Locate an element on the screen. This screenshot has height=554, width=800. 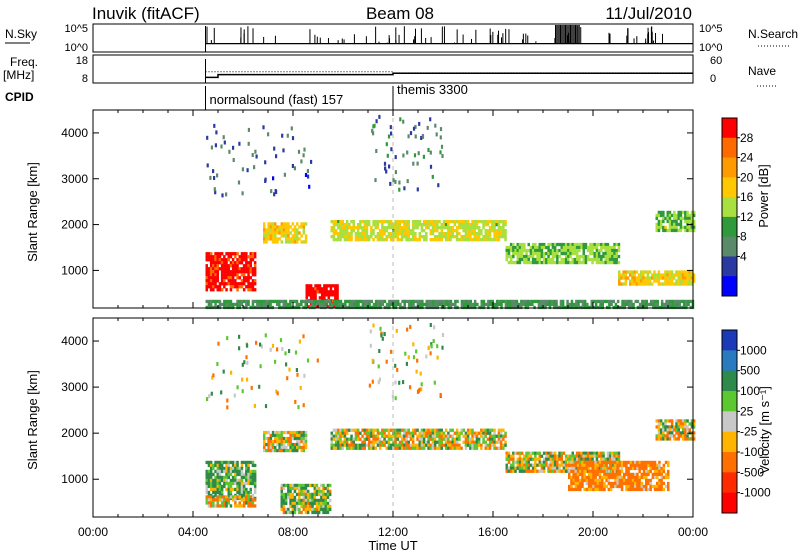
freq-series is located at coordinates (449, 71).